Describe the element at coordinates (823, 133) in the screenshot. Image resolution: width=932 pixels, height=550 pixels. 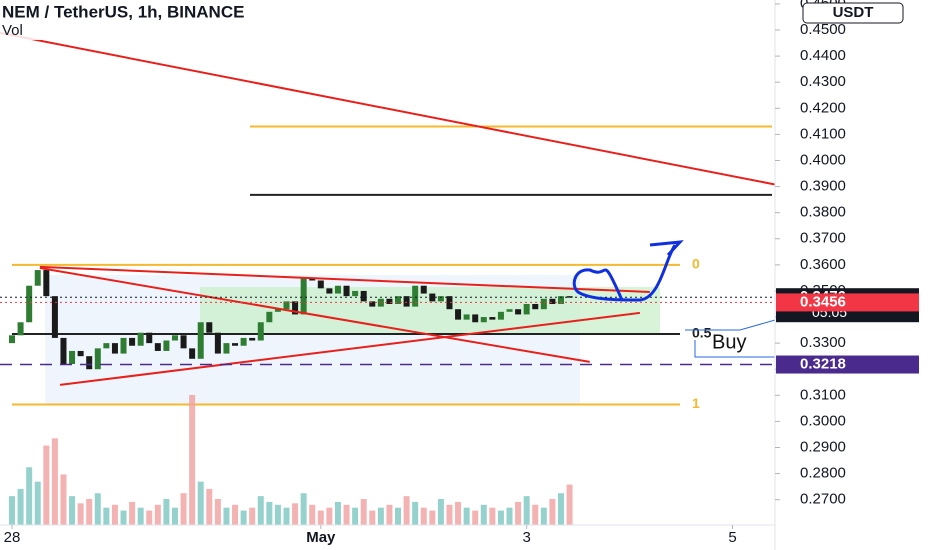
I see `y-tick-label: 0.4100` at that location.